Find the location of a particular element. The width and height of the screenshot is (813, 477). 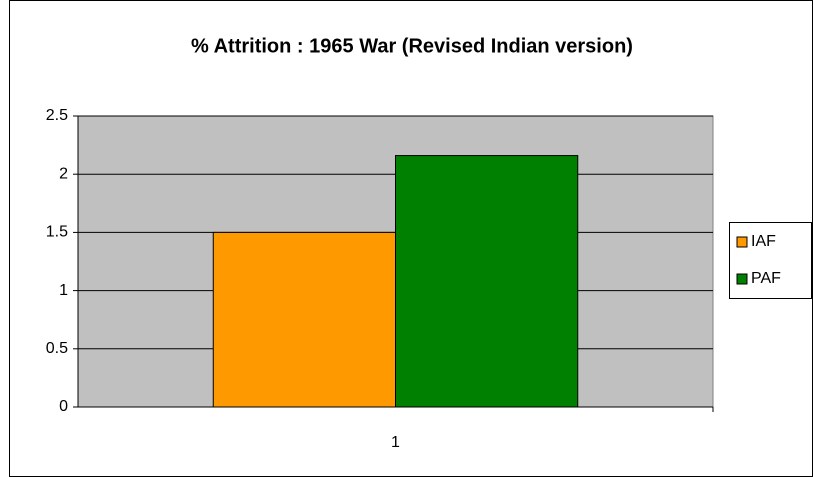

y-tick-label: 1.5 is located at coordinates (57, 232).